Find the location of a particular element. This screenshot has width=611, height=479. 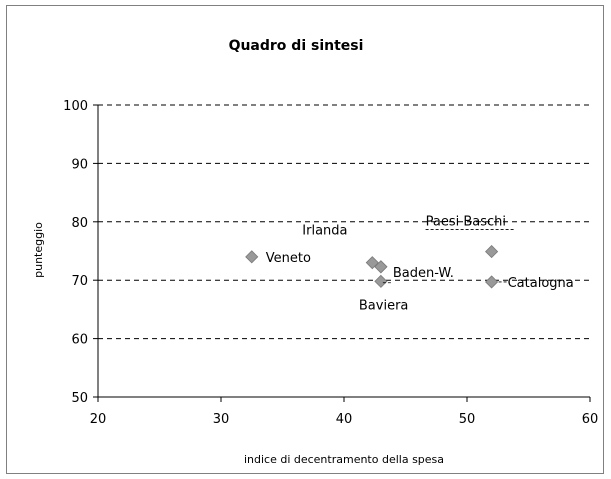

chart-title: Quadro di sintesi is located at coordinates (296, 46).